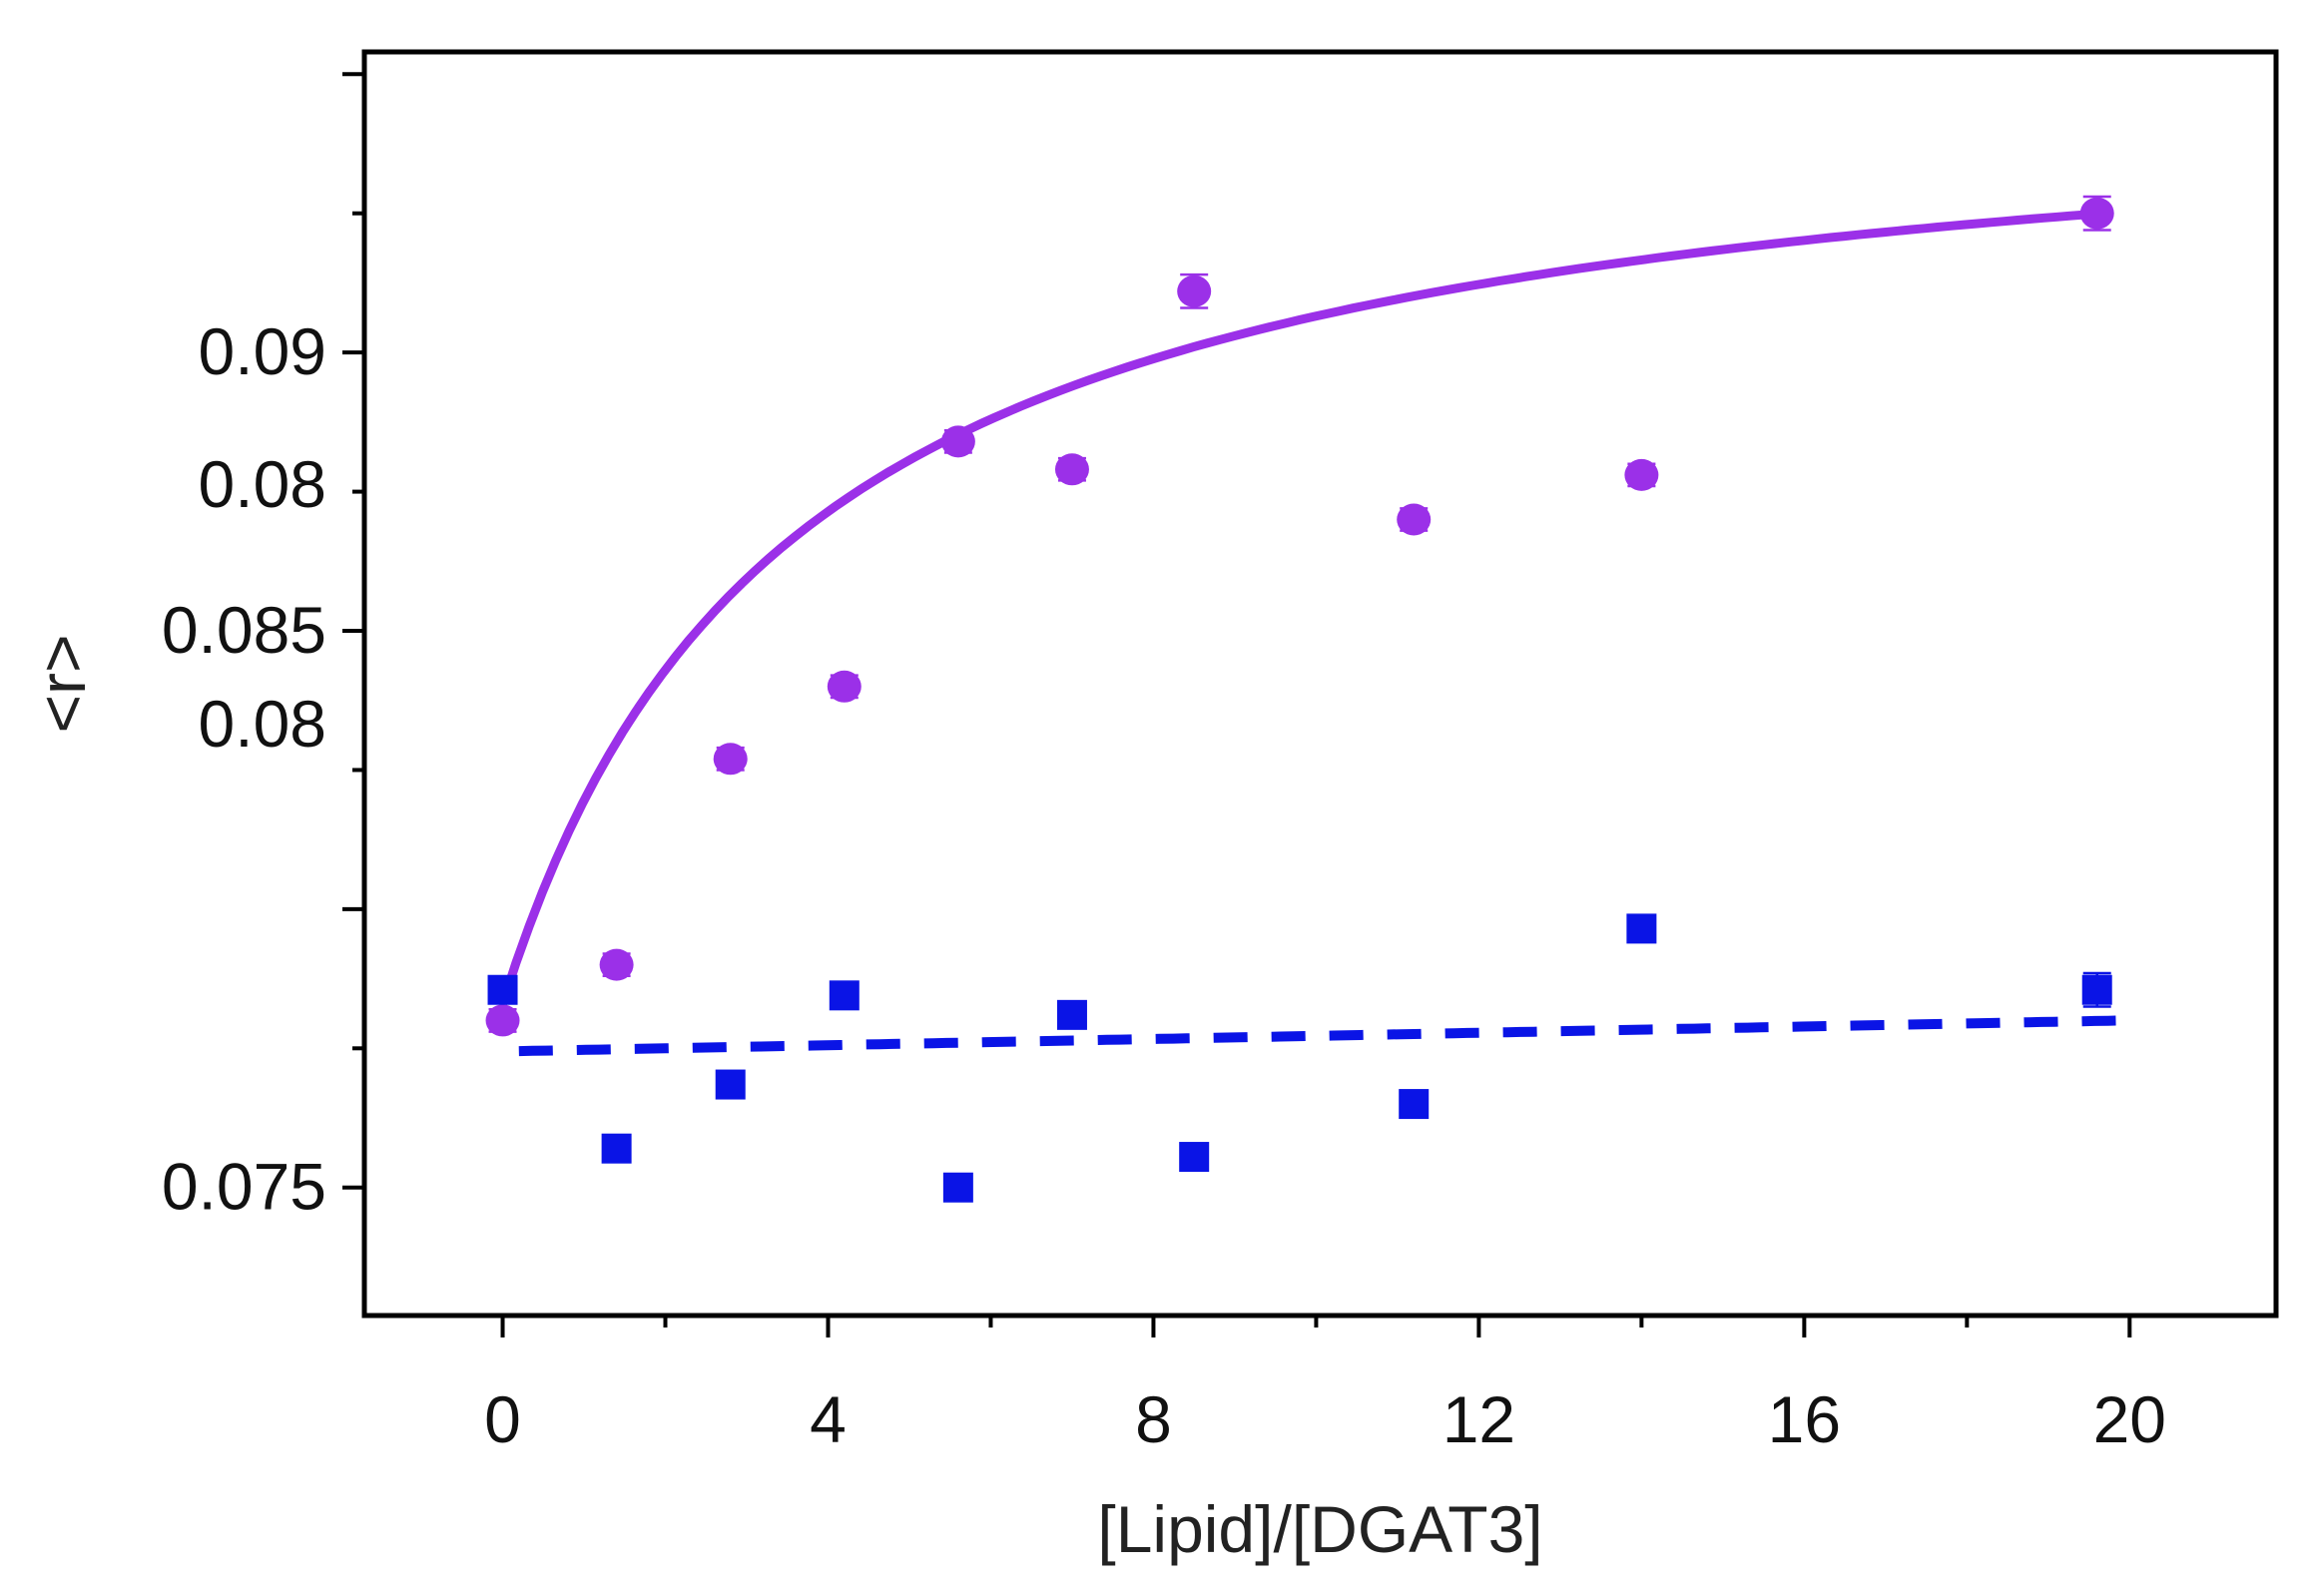  Describe the element at coordinates (1153, 1419) in the screenshot. I see `x-tick-label: 8` at that location.